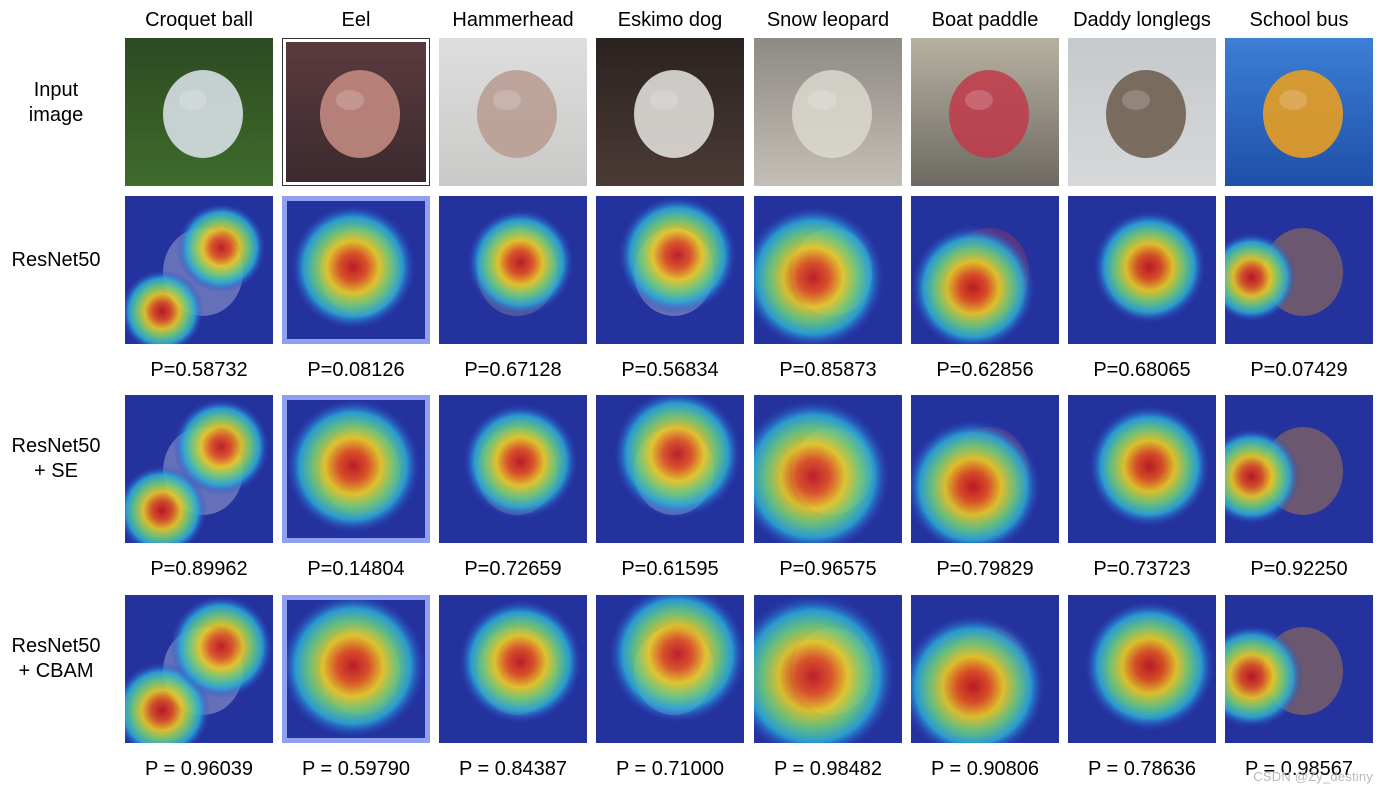  Describe the element at coordinates (828, 112) in the screenshot. I see `input-image-snow-leopard` at that location.